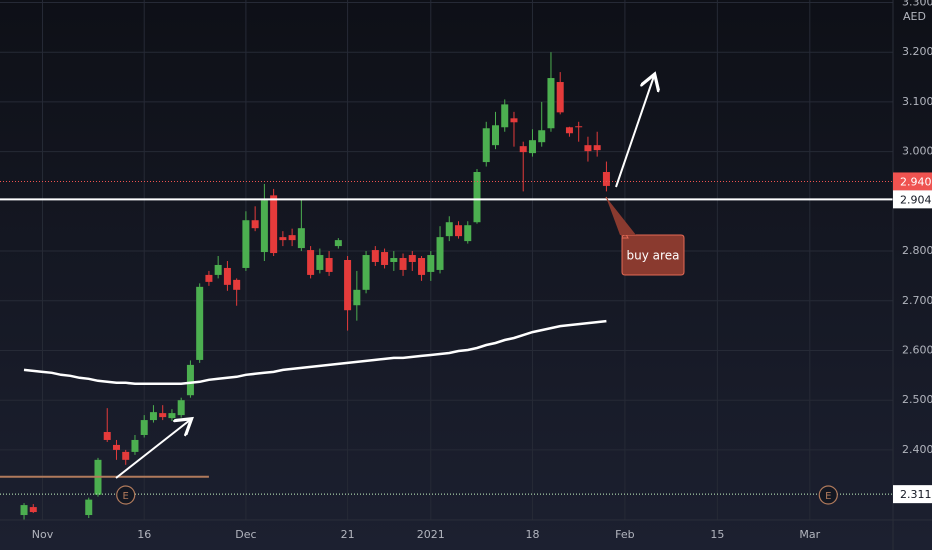 This screenshot has height=550, width=932. Describe the element at coordinates (348, 534) in the screenshot. I see `x-tick-label: 21` at that location.